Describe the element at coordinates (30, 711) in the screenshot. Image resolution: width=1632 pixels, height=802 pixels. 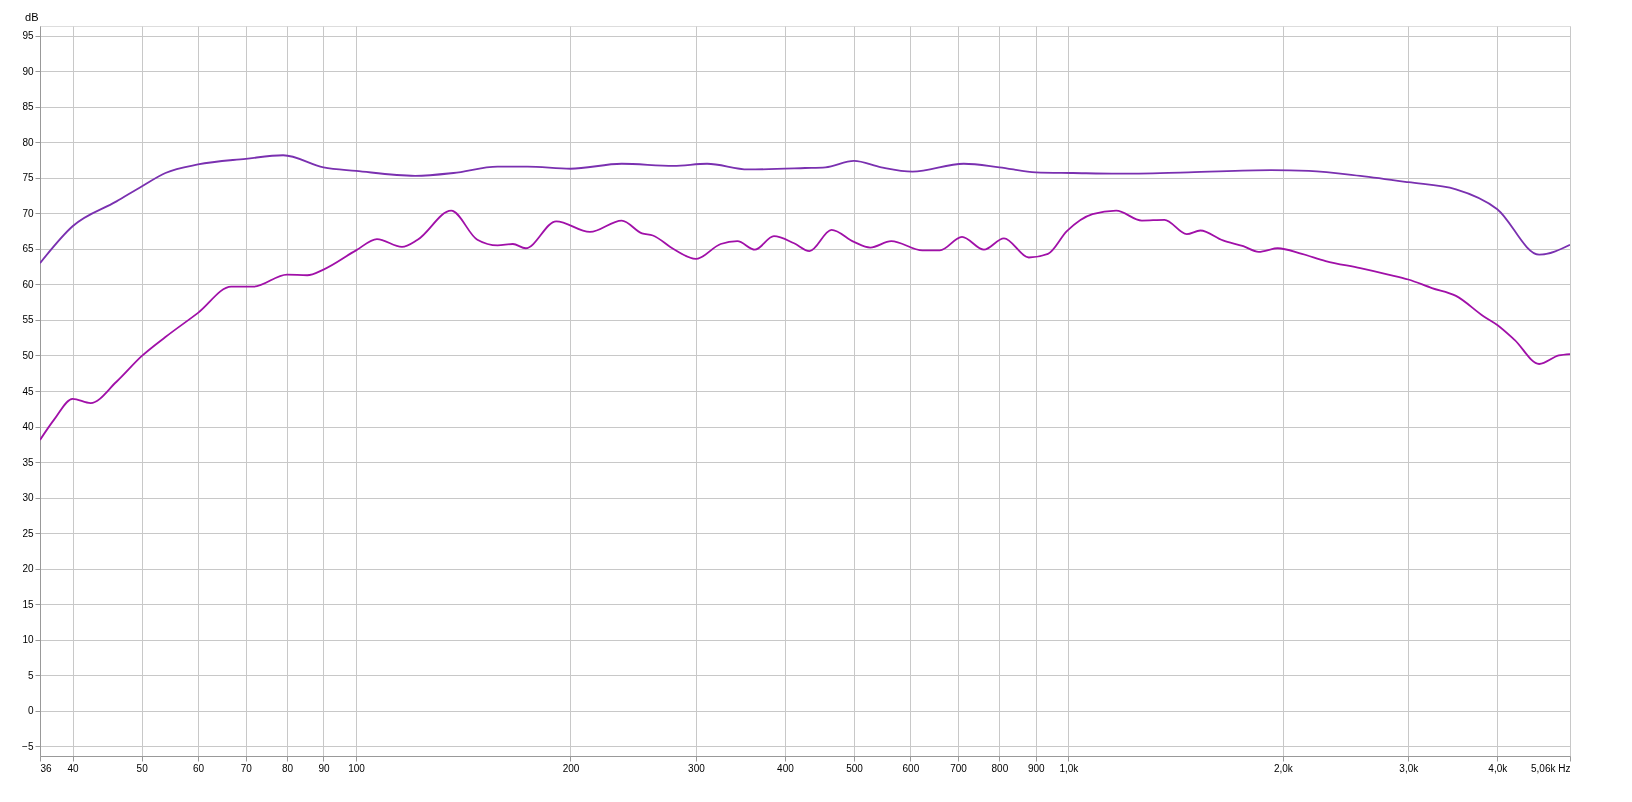
I see `y-tick-label: 0` at that location.